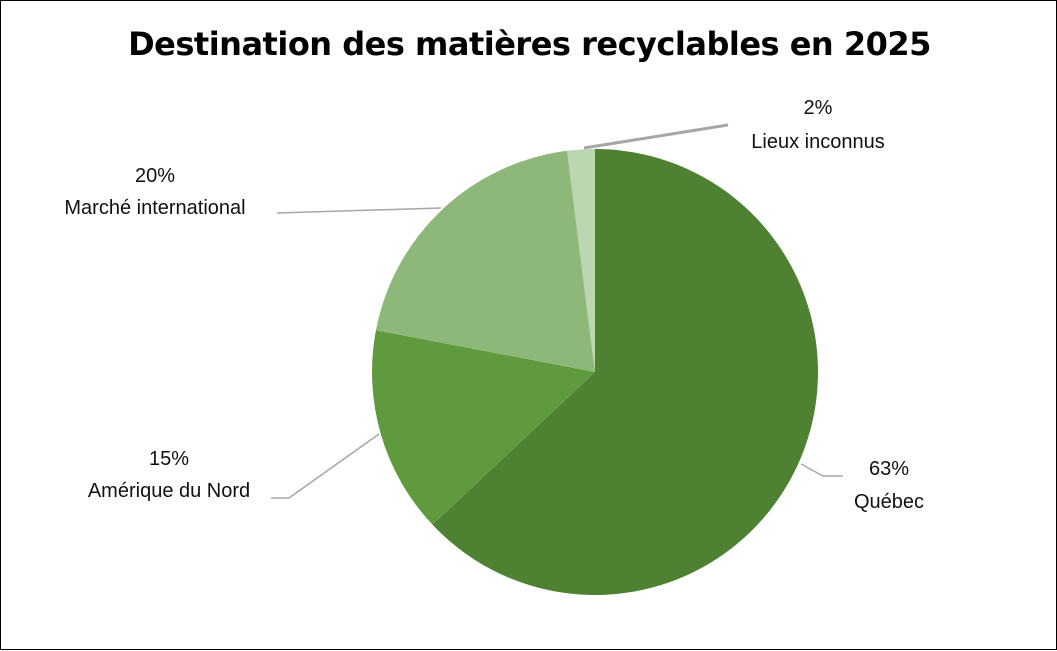 The image size is (1057, 651). Describe the element at coordinates (656, 136) in the screenshot. I see `leader-line-lieux-inconnus` at that location.